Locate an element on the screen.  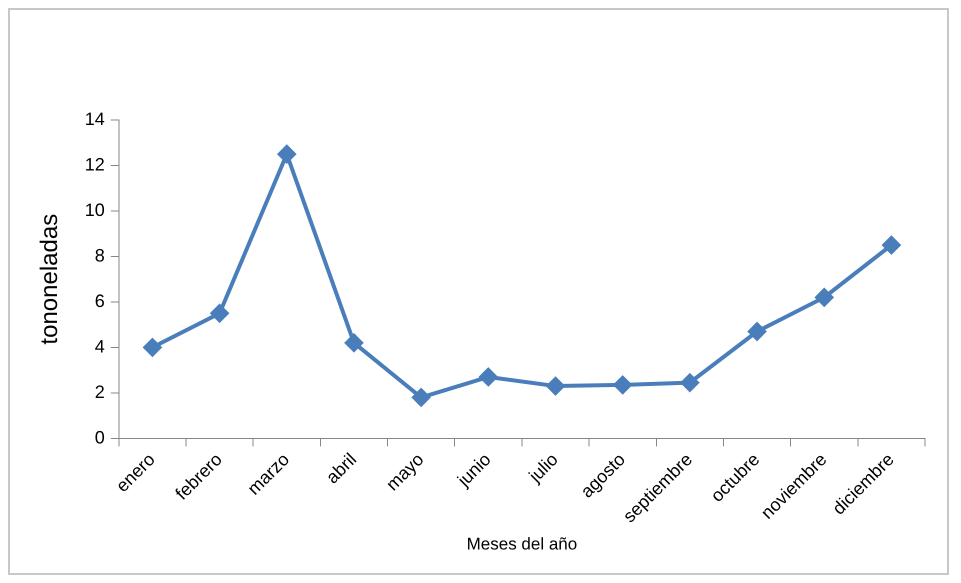
y-tick-label: 10 is located at coordinates (94, 210).